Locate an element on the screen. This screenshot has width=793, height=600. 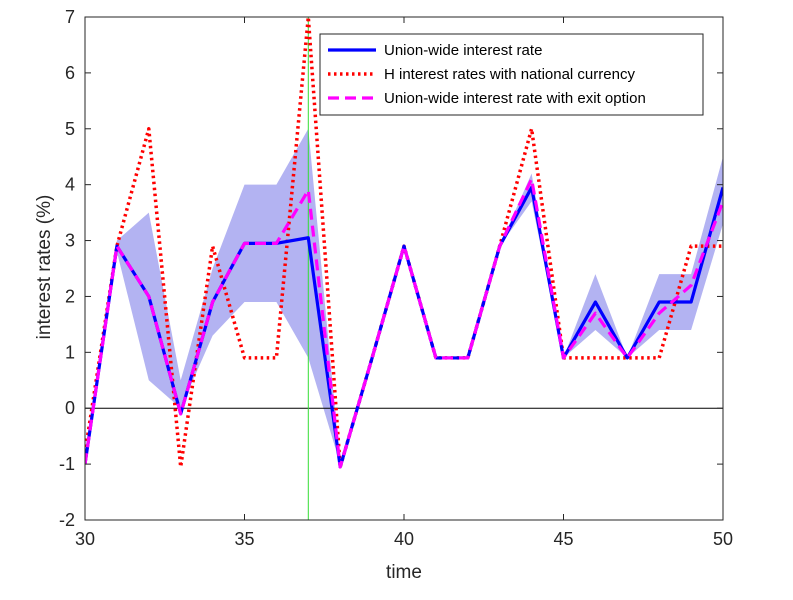
y-tick-label: 1 is located at coordinates (70, 352).